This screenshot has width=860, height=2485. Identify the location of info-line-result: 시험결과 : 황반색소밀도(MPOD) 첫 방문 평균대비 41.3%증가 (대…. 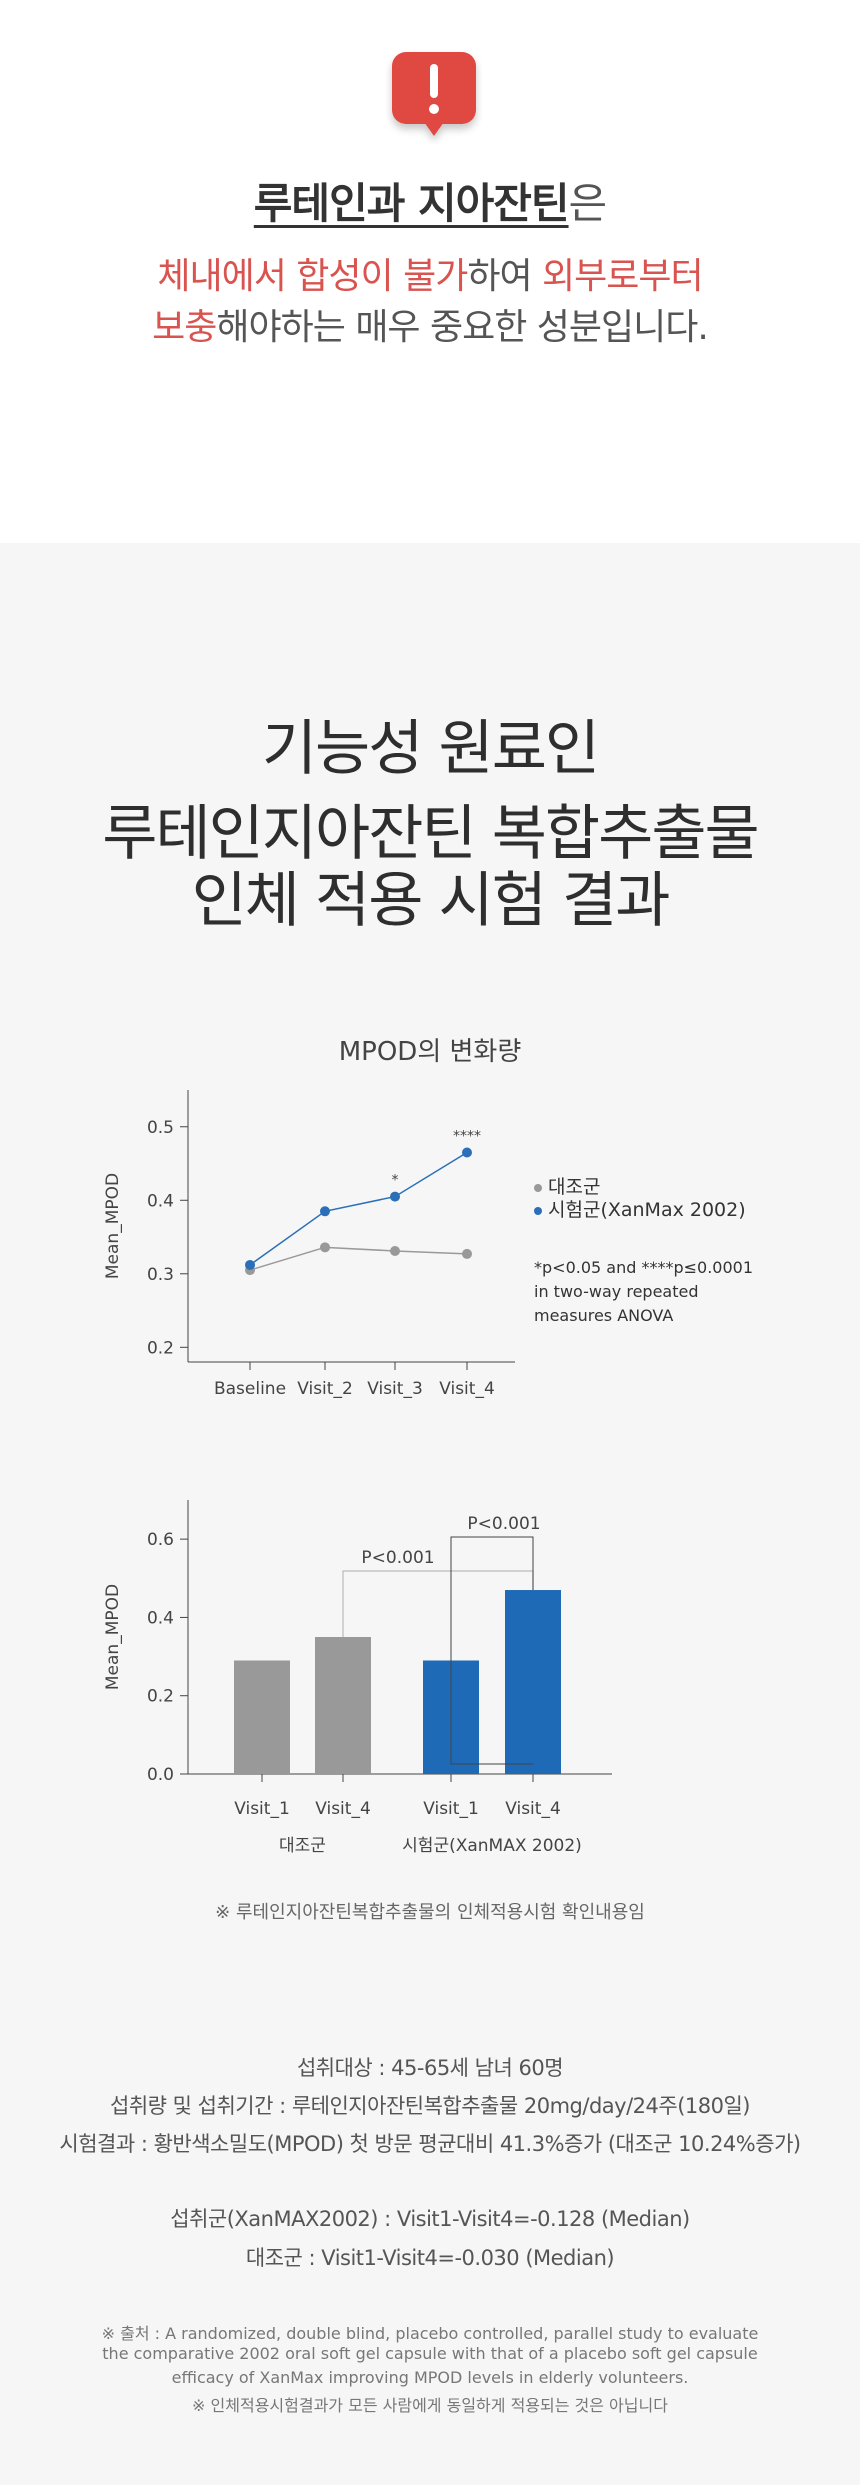
(430, 2144).